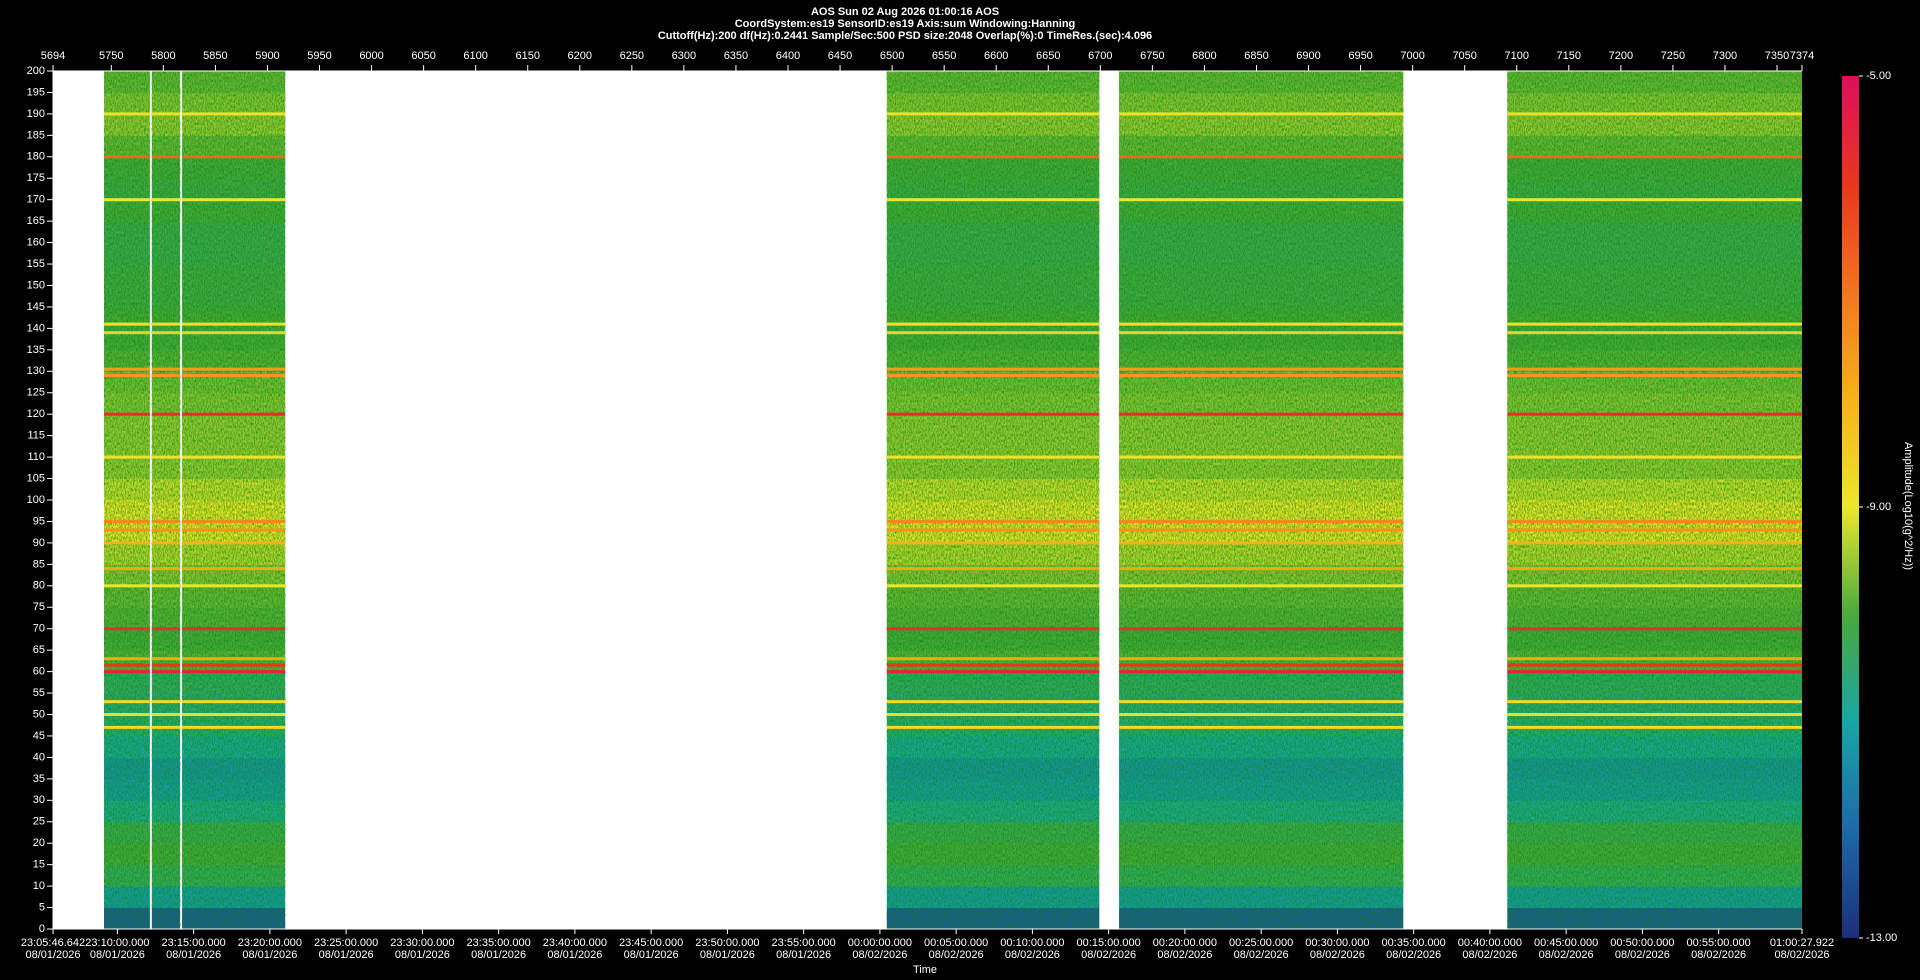 The width and height of the screenshot is (1920, 980). What do you see at coordinates (1719, 943) in the screenshot?
I see `time-tick-label: 00:55:00.000` at bounding box center [1719, 943].